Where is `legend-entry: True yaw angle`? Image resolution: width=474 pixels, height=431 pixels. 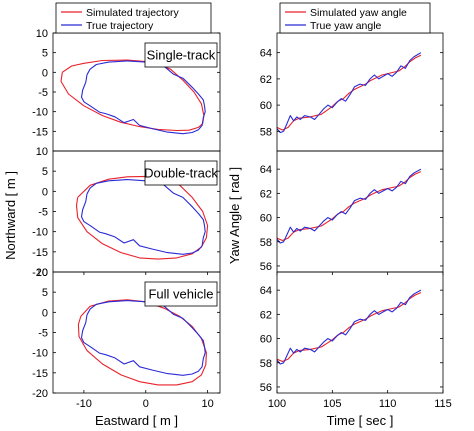 legend-entry: True yaw angle is located at coordinates (346, 26).